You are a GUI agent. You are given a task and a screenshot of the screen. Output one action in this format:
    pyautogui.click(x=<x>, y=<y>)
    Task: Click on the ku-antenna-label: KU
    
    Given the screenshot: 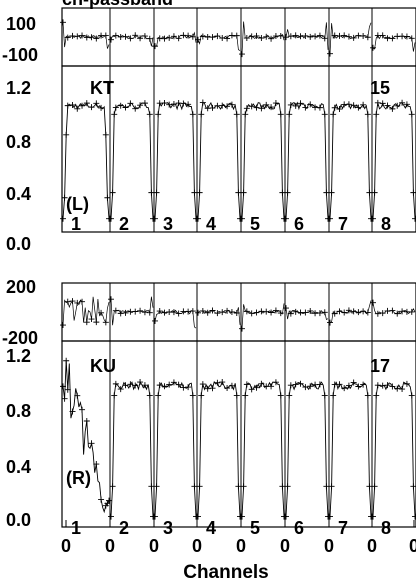 What is the action you would take?
    pyautogui.click(x=103, y=366)
    